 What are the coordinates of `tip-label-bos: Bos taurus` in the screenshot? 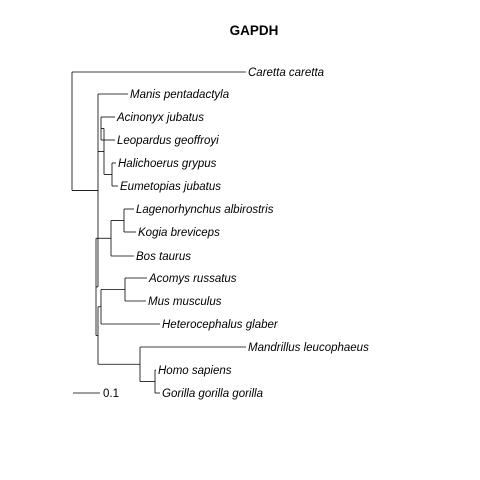 It's located at (163, 257).